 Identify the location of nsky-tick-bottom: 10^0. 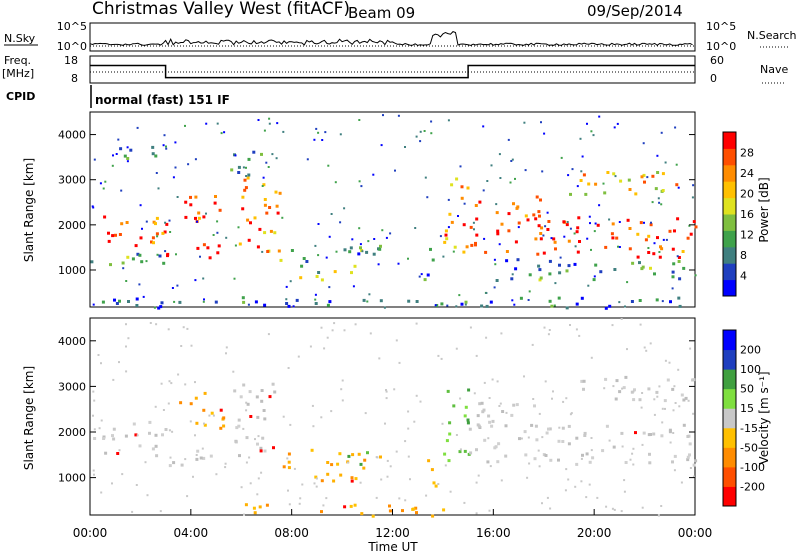
(72, 46).